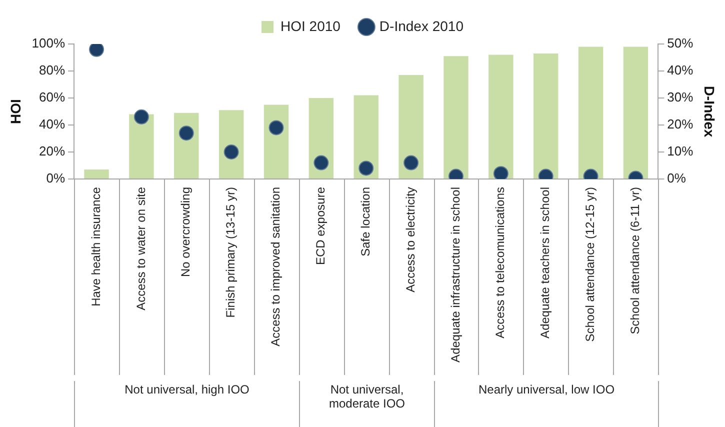 Image resolution: width=725 pixels, height=427 pixels. I want to click on text: Nearly universal, low IOO, so click(546, 389).